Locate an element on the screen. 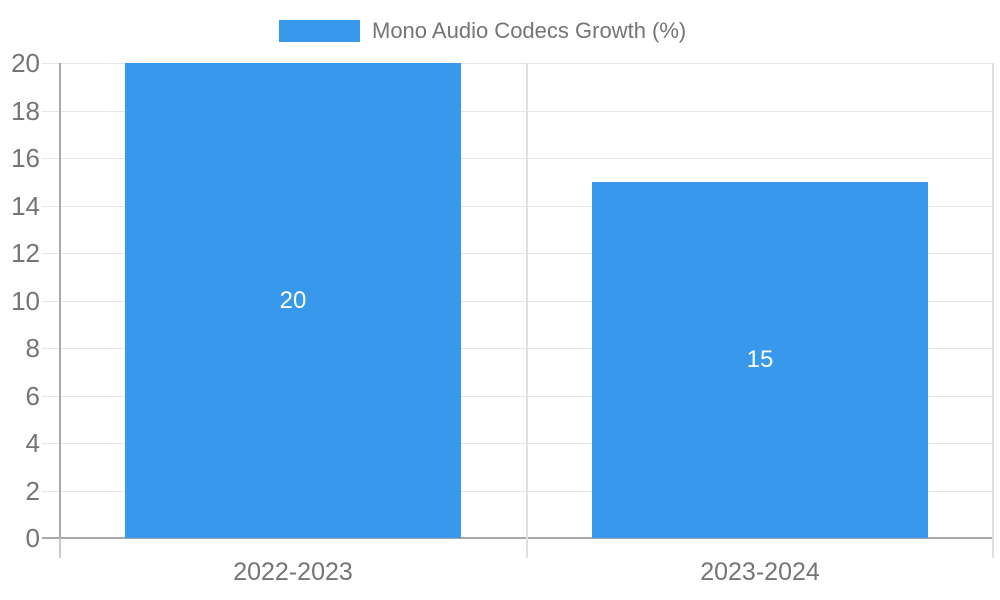 The width and height of the screenshot is (1000, 600). bar-value-label: 20 is located at coordinates (293, 300).